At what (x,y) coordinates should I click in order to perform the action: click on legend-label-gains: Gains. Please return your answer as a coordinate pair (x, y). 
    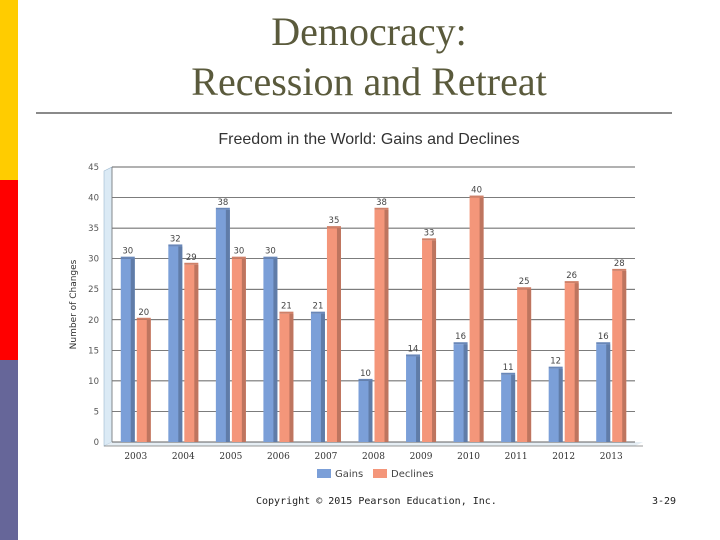
    Looking at the image, I should click on (349, 474).